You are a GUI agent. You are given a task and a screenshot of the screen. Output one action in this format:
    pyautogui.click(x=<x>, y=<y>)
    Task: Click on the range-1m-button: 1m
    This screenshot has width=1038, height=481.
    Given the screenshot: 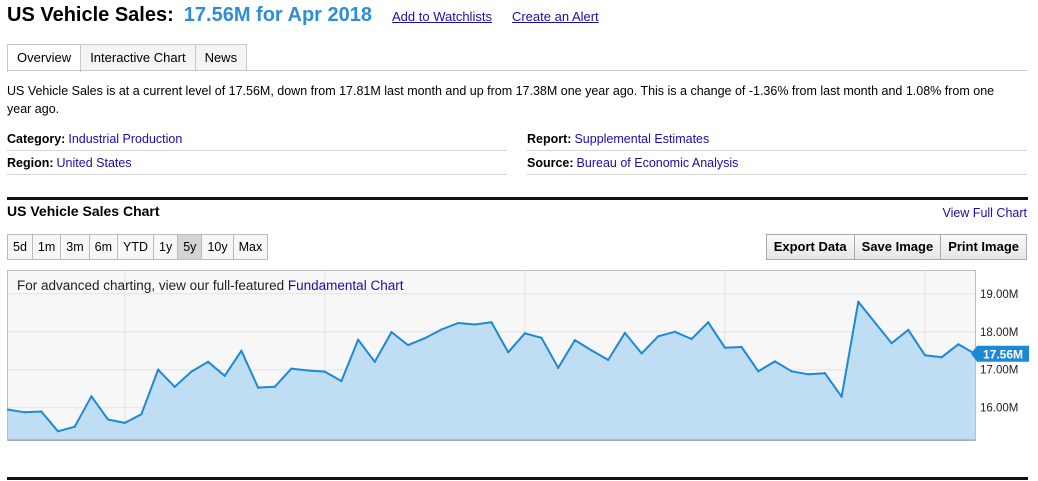 What is the action you would take?
    pyautogui.click(x=46, y=247)
    